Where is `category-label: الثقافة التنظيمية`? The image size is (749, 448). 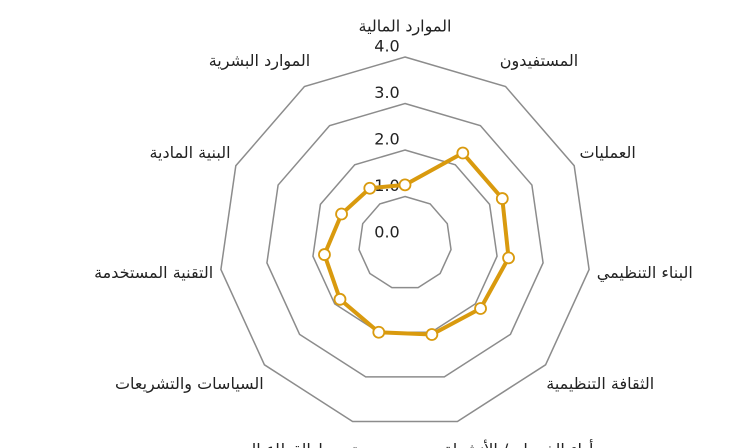 category-label: الثقافة التنظيمية is located at coordinates (600, 383).